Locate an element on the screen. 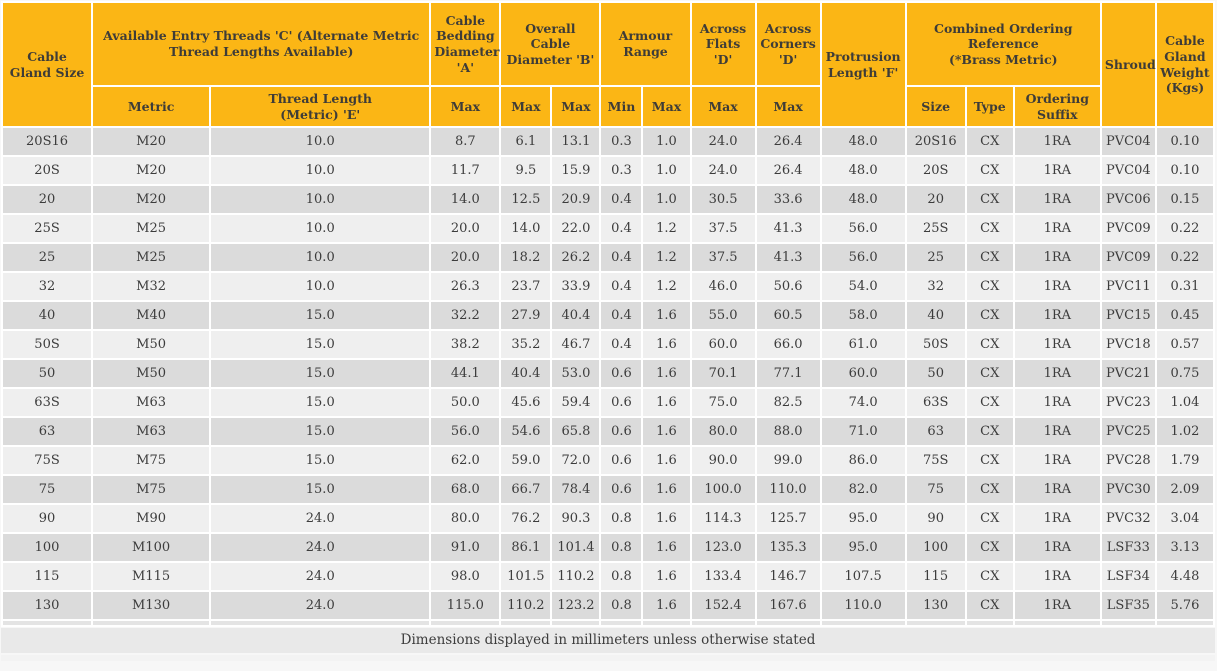 This screenshot has height=671, width=1217. header-ordering-suffix: Ordering Suffix is located at coordinates (1057, 106).